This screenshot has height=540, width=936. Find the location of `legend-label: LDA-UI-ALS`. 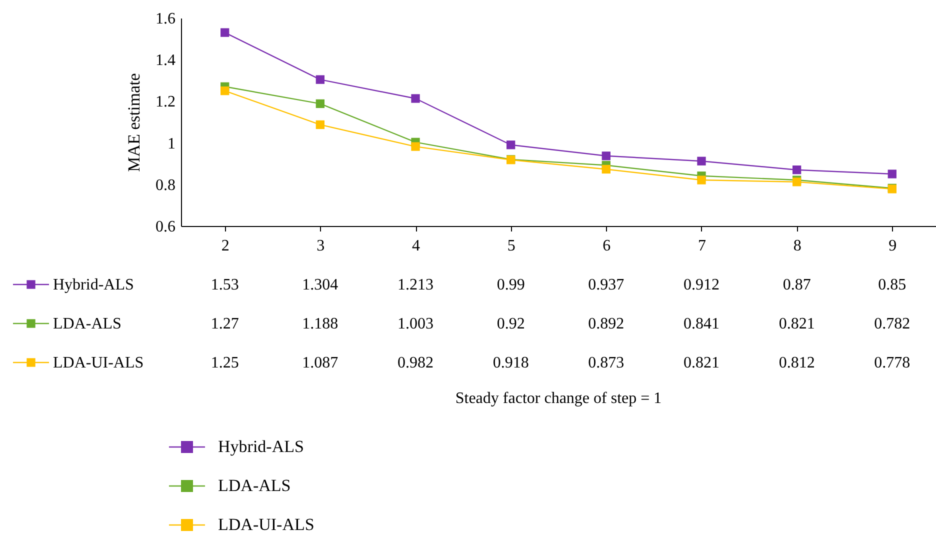

legend-label: LDA-UI-ALS is located at coordinates (98, 363).